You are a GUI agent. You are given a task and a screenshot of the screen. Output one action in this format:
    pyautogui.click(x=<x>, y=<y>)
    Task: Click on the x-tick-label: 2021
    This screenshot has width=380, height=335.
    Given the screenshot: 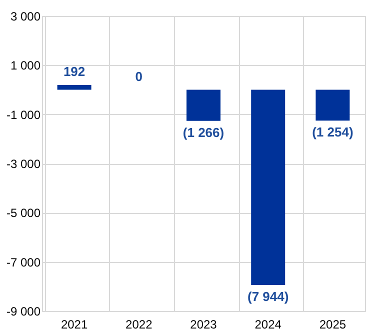 What is the action you would take?
    pyautogui.click(x=74, y=325)
    